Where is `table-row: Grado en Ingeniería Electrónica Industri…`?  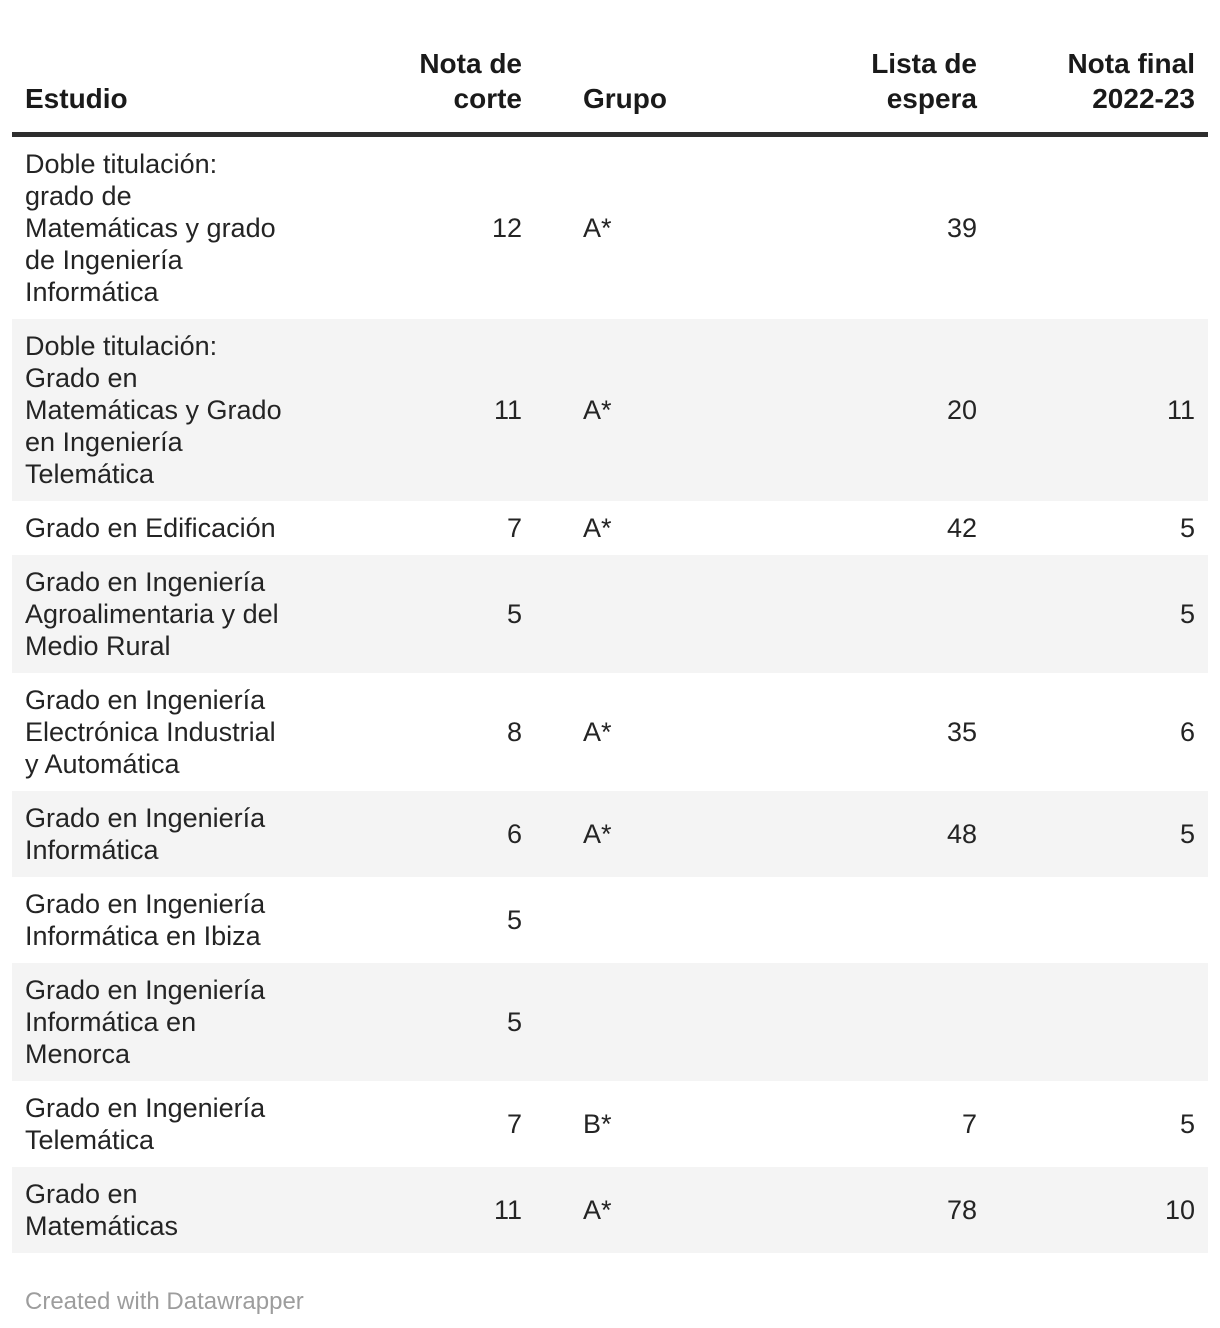 table-row: Grado en Ingeniería Electrónica Industri… is located at coordinates (610, 732).